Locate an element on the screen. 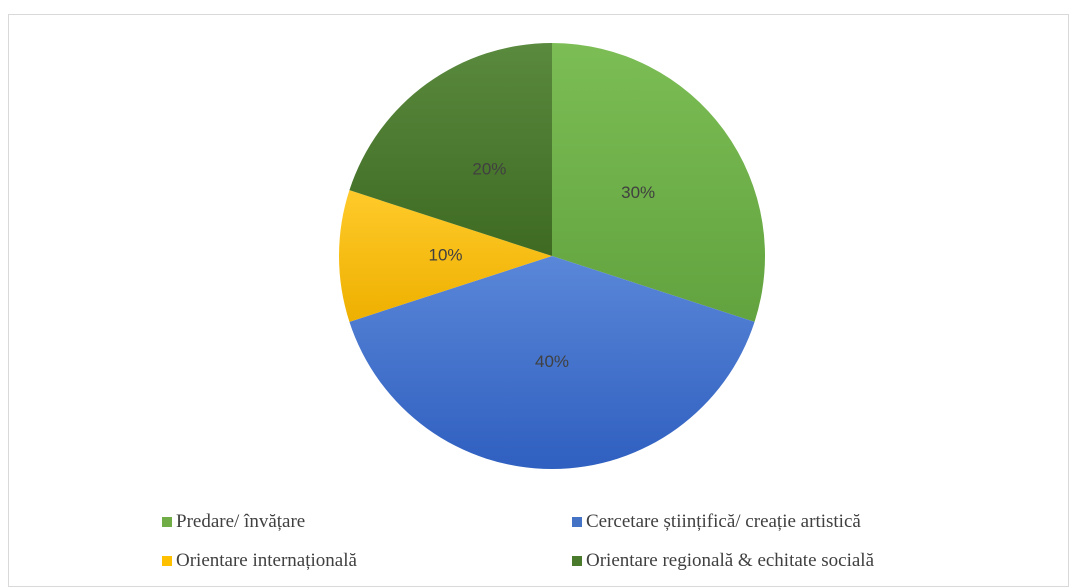 Image resolution: width=1080 pixels, height=588 pixels. data-label-regionala: 20% is located at coordinates (489, 168).